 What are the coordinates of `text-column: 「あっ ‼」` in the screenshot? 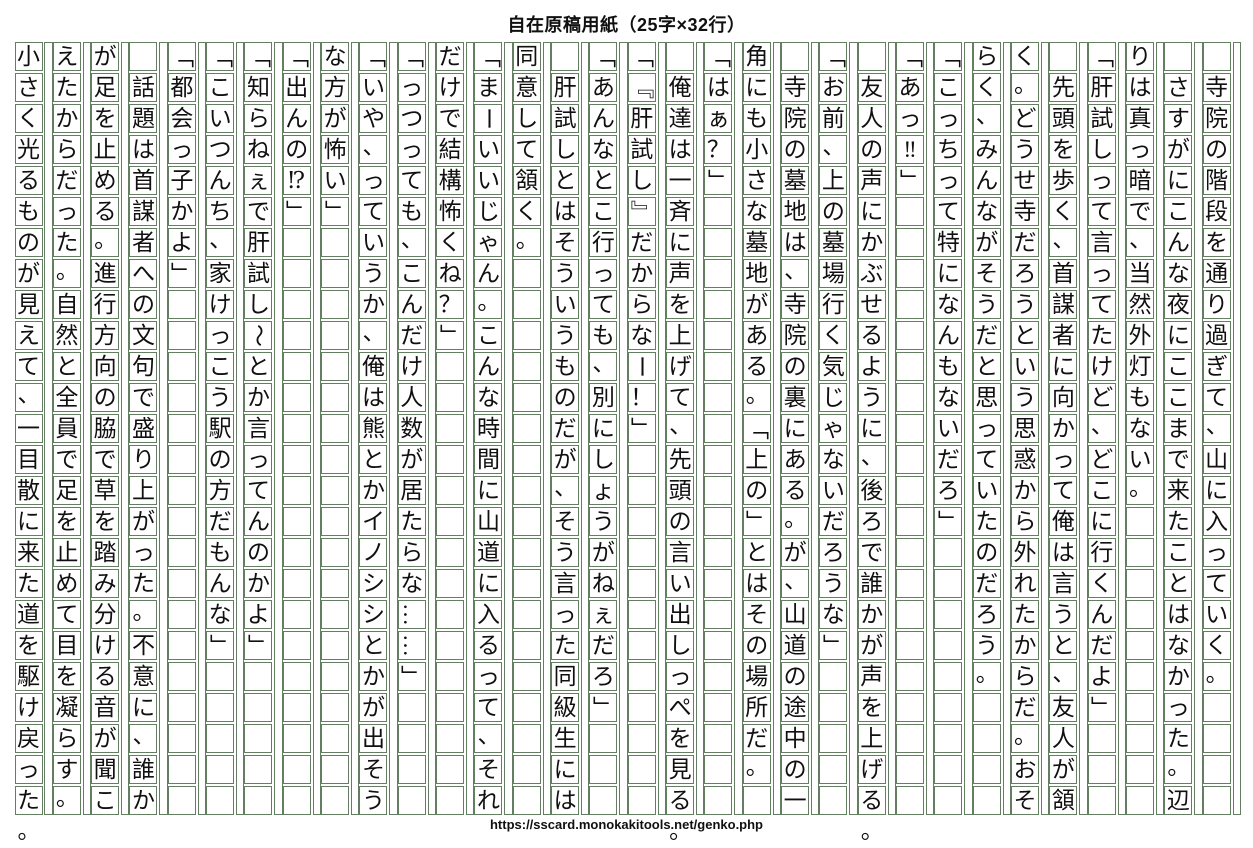 It's located at (910, 428).